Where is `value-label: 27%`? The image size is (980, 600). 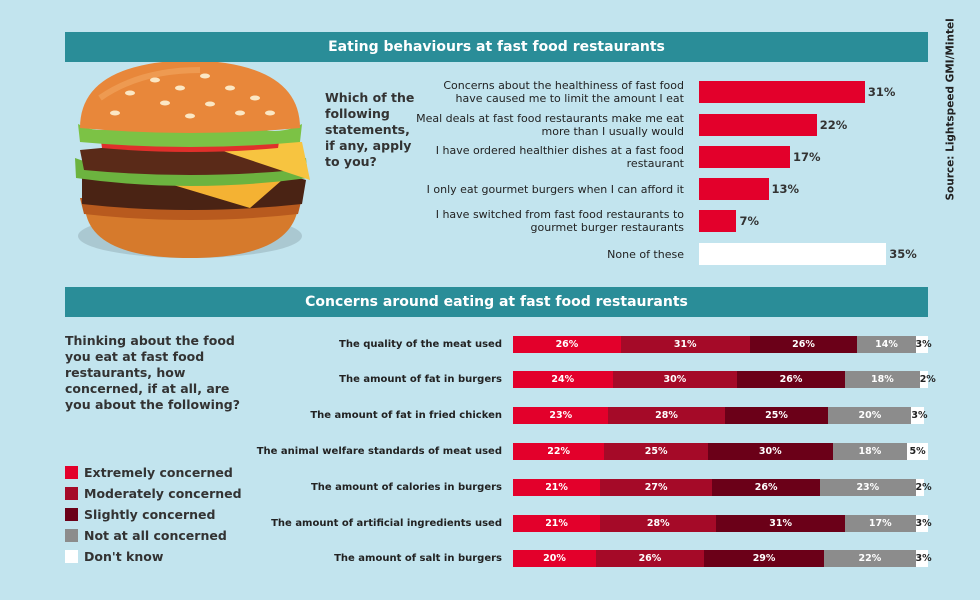 value-label: 27% is located at coordinates (656, 487).